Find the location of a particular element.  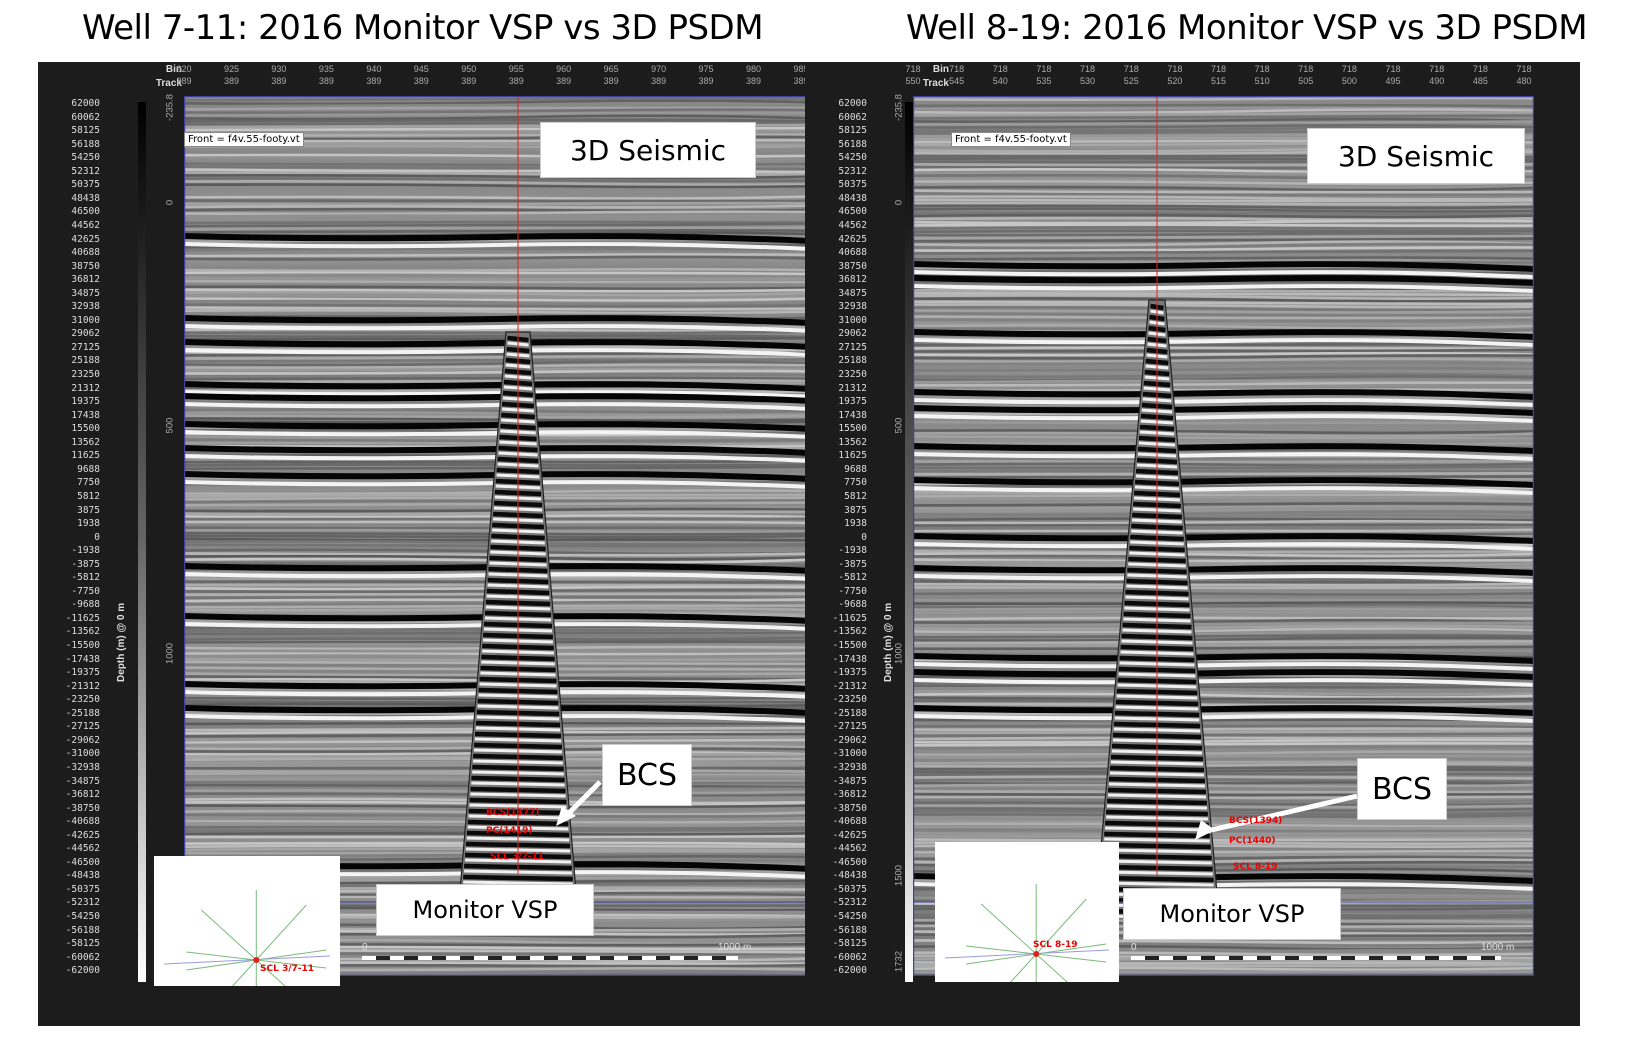

location-map-inset is located at coordinates (247, 921).